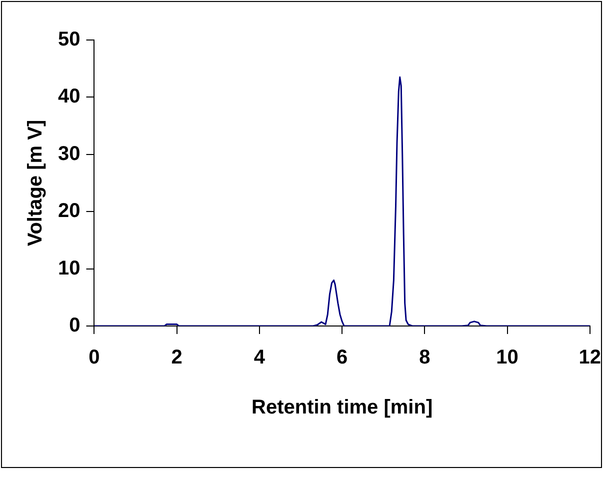 This screenshot has width=613, height=484. Describe the element at coordinates (94, 357) in the screenshot. I see `x-tick-label: 0` at that location.